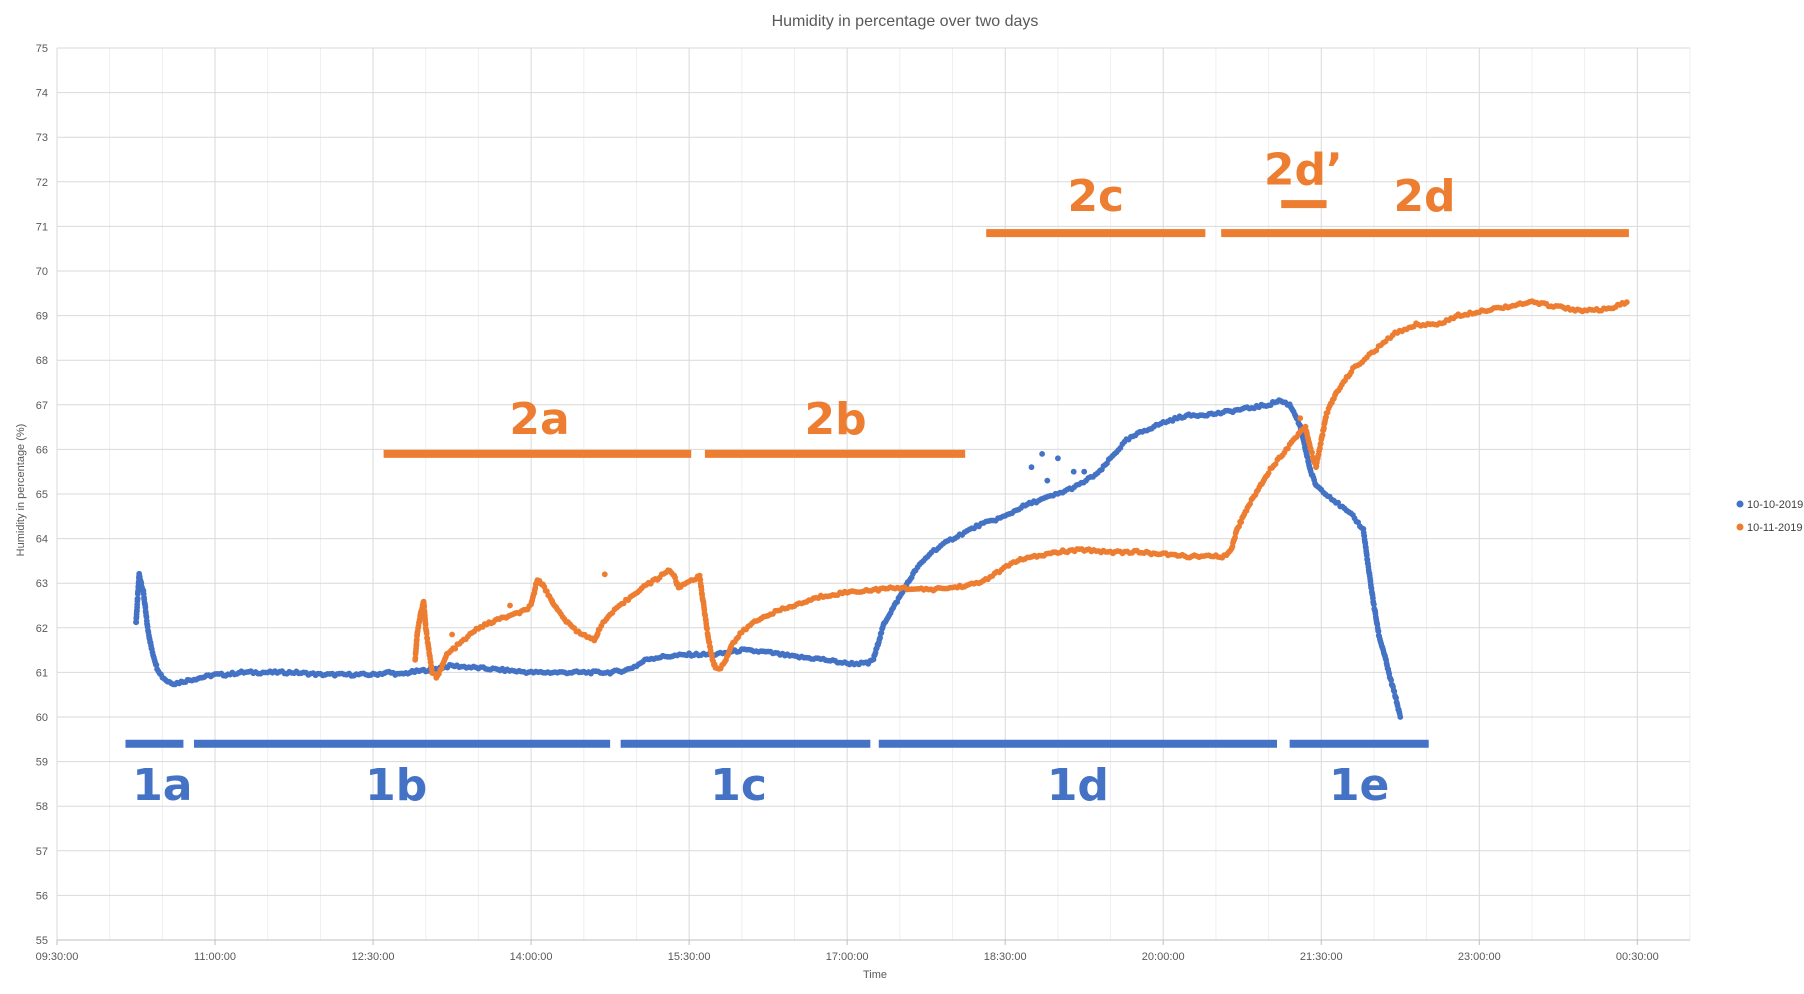 The image size is (1804, 994). What do you see at coordinates (1096, 233) in the screenshot?
I see `segment-bar-2c` at bounding box center [1096, 233].